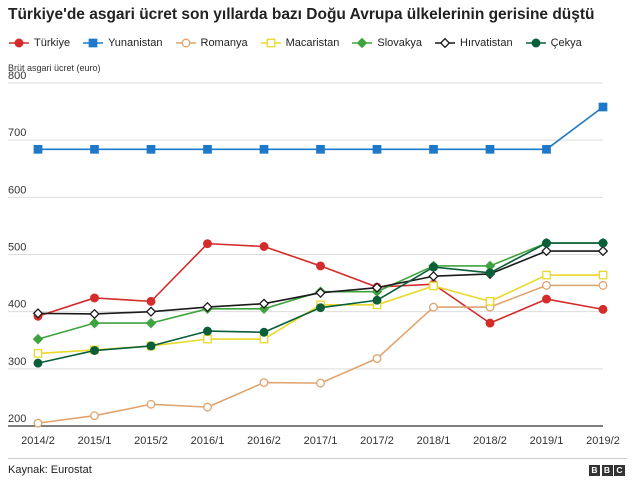 This screenshot has width=635, height=489. I want to click on x-tick-label: 2015/1, so click(95, 441).